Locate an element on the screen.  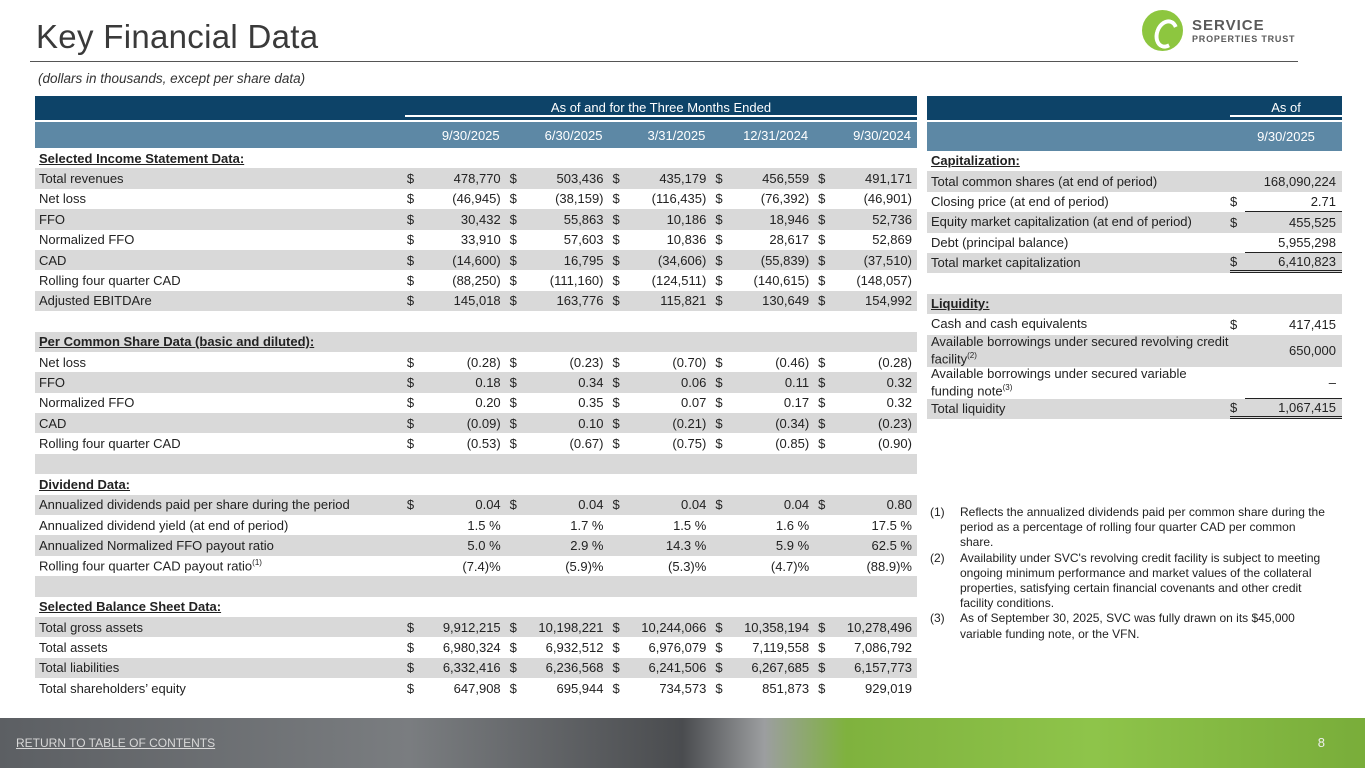
value-cell: $145,018 is located at coordinates (454, 300).